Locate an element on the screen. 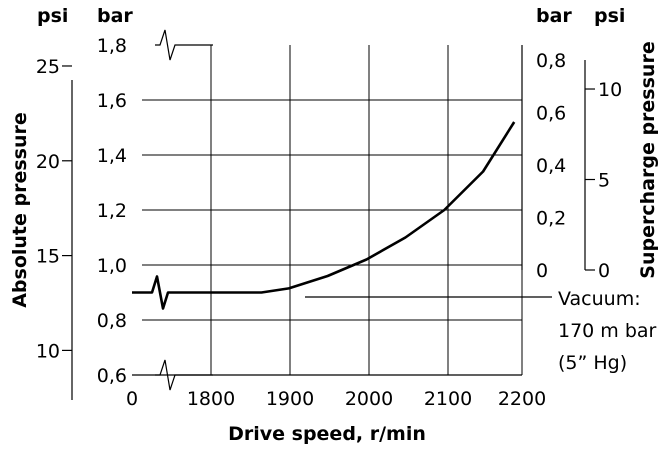 This screenshot has width=669, height=450. y-bar-super-tick-label: 0,4 is located at coordinates (551, 166).